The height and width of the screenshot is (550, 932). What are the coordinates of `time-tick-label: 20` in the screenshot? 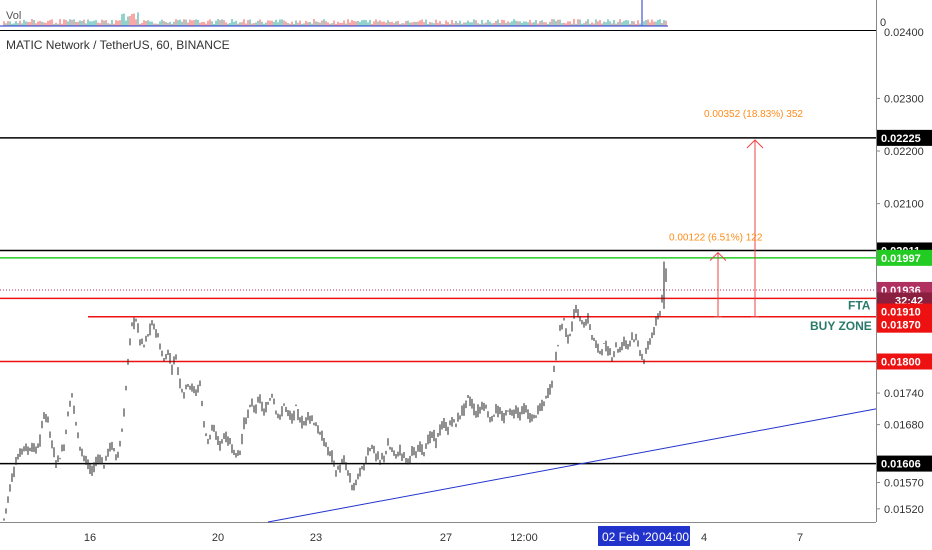 It's located at (218, 538).